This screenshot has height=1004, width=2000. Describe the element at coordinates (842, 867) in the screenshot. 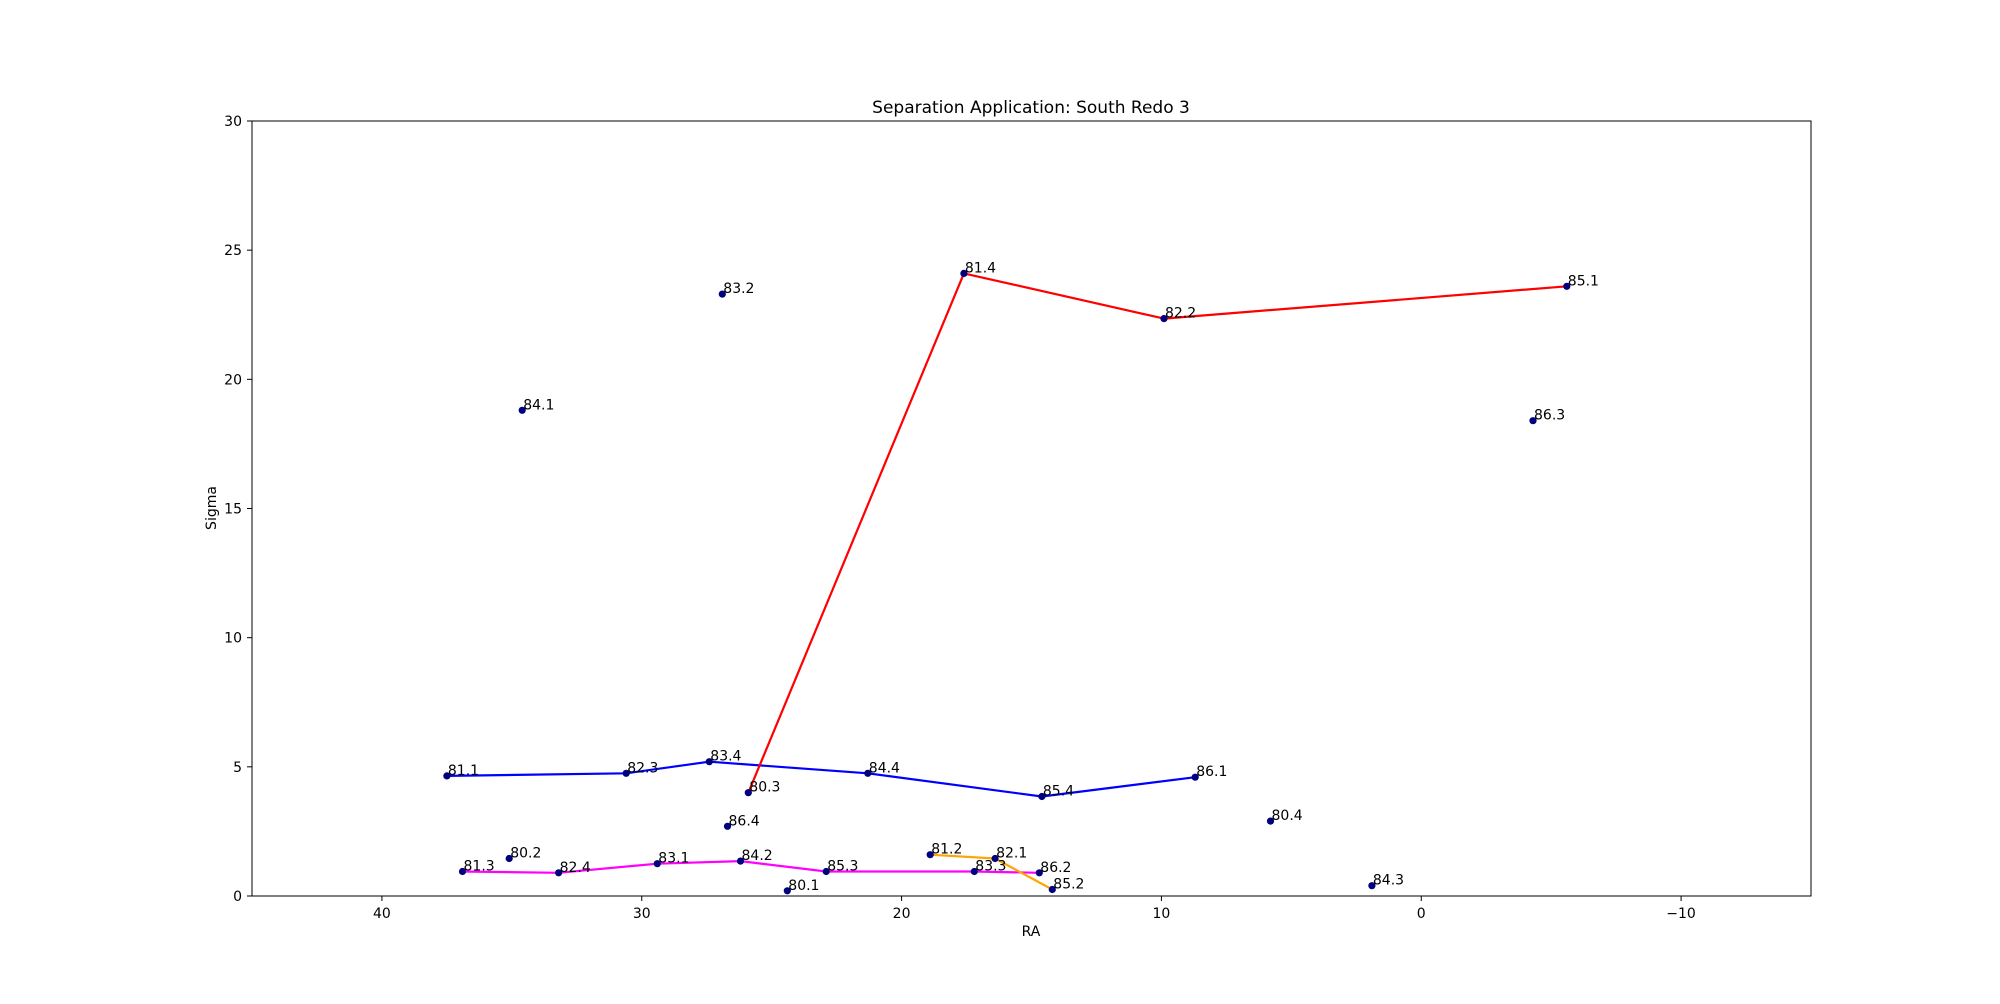

I see `data-label: 85.3` at that location.